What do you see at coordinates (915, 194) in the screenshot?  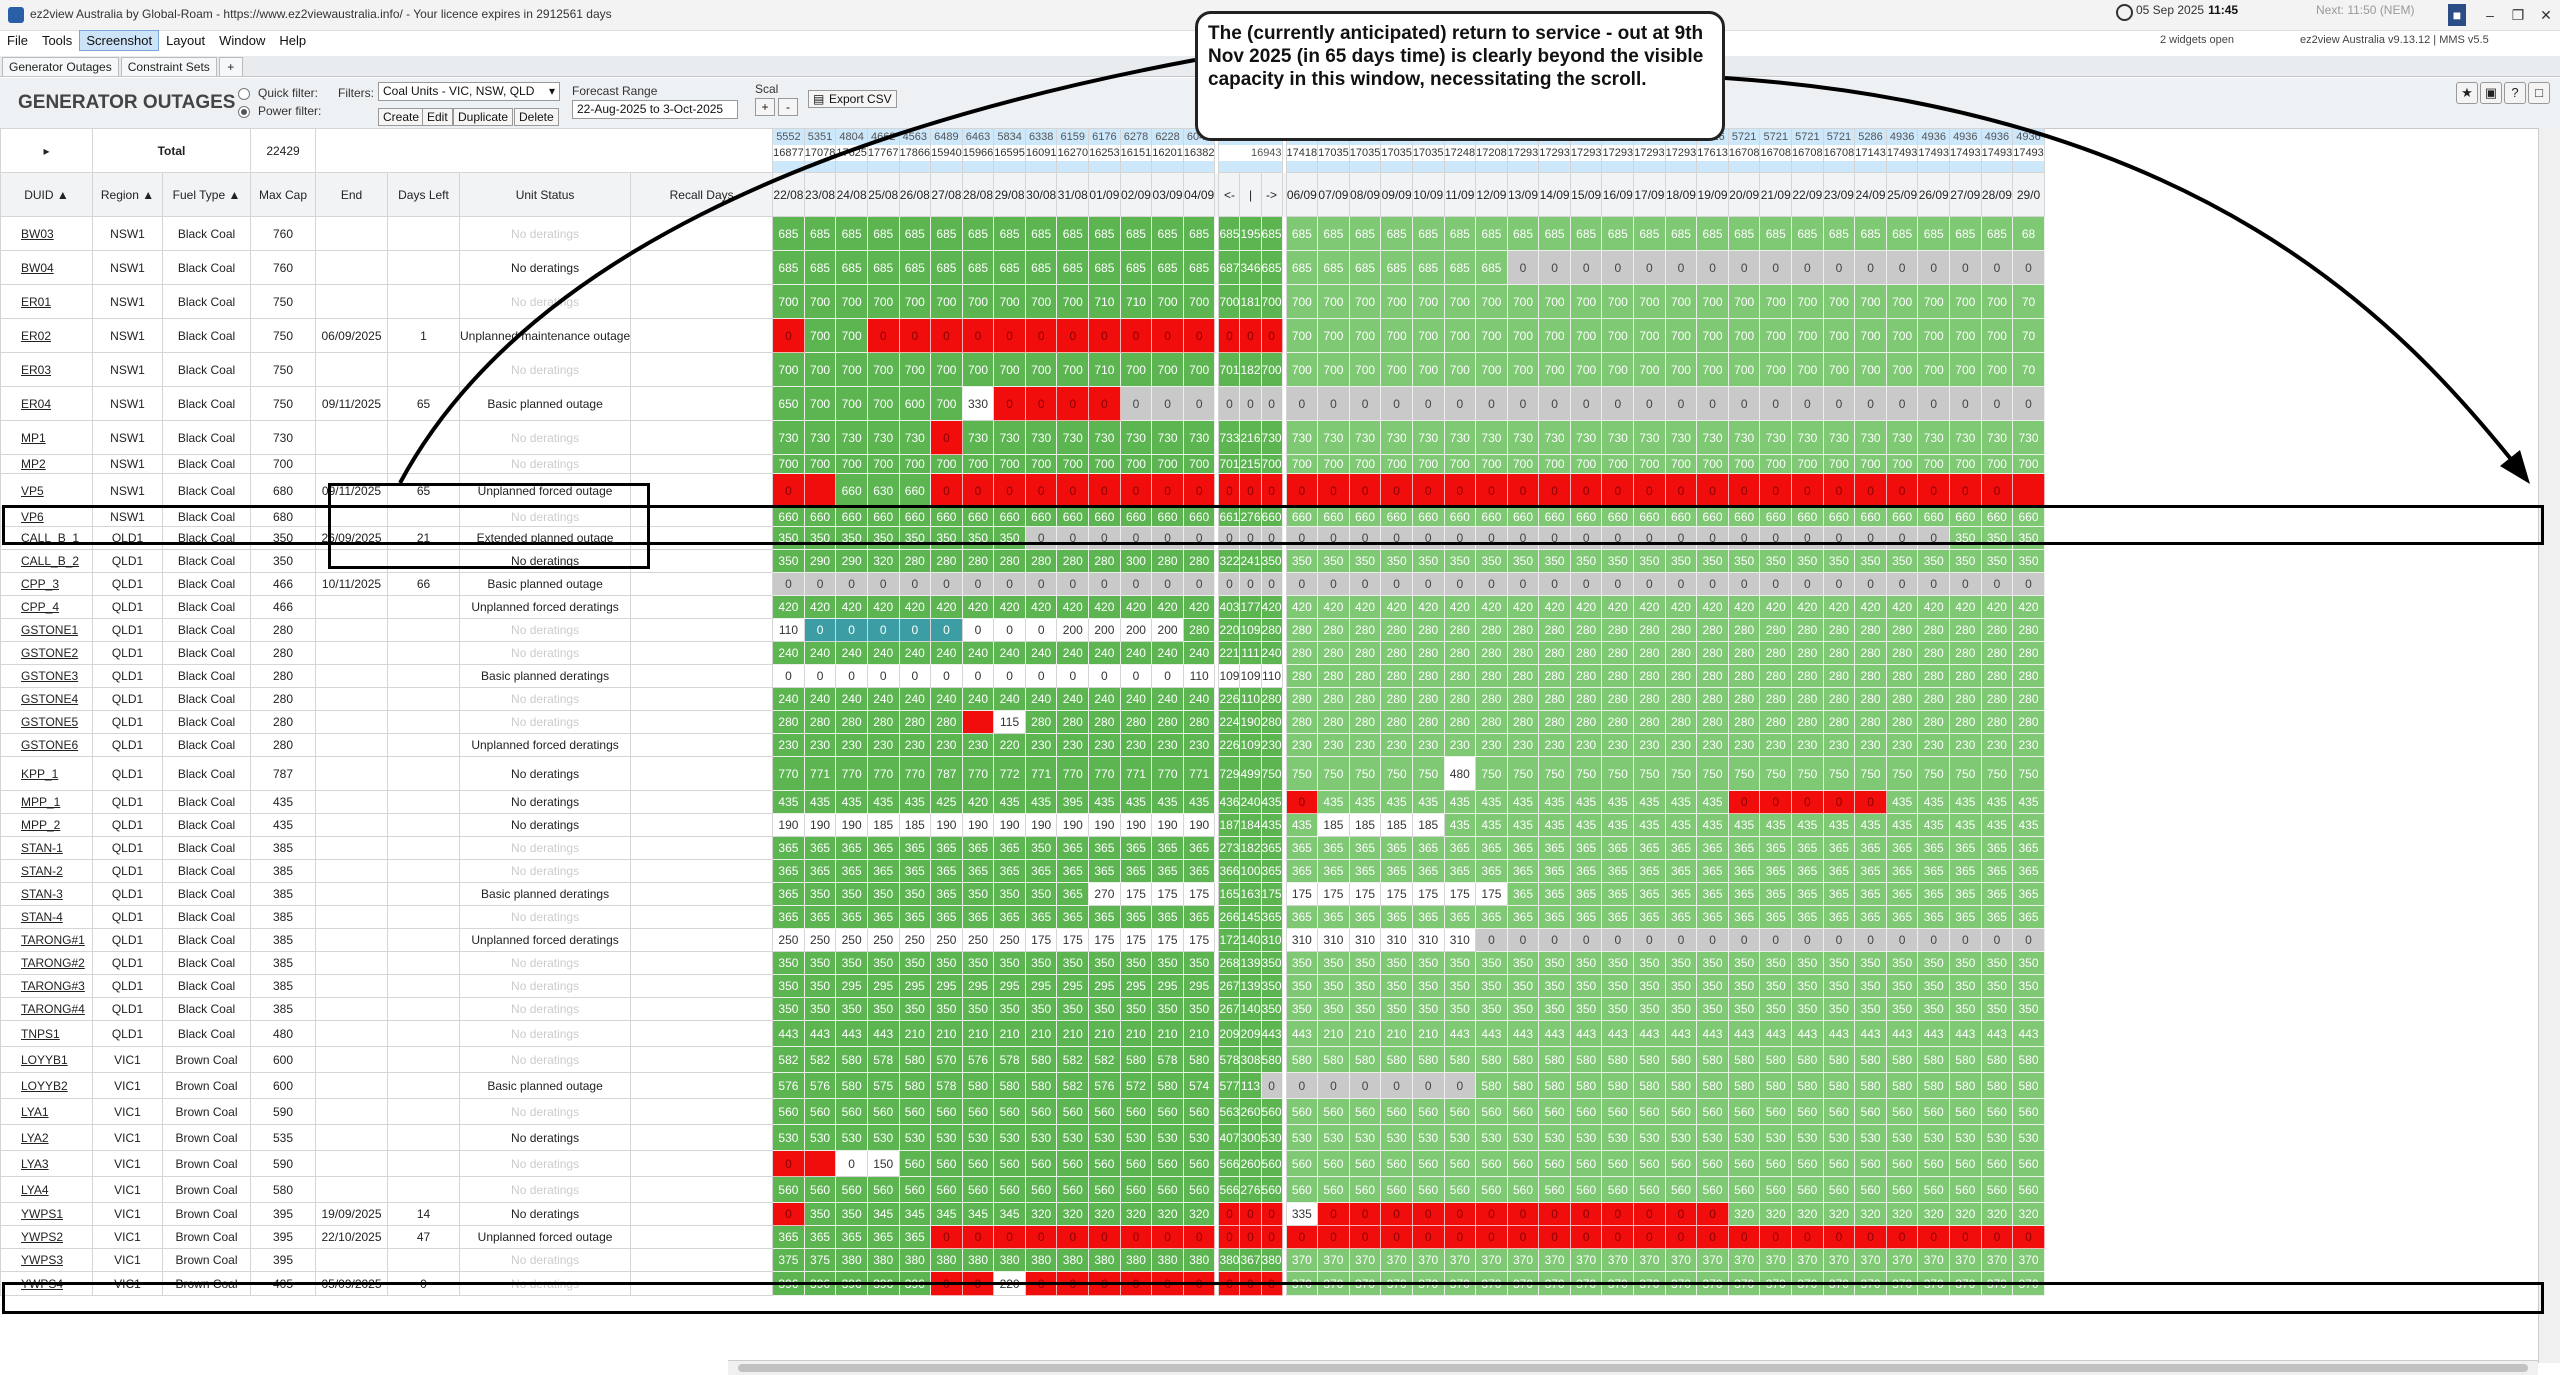 I see `date-header: 26/08` at bounding box center [915, 194].